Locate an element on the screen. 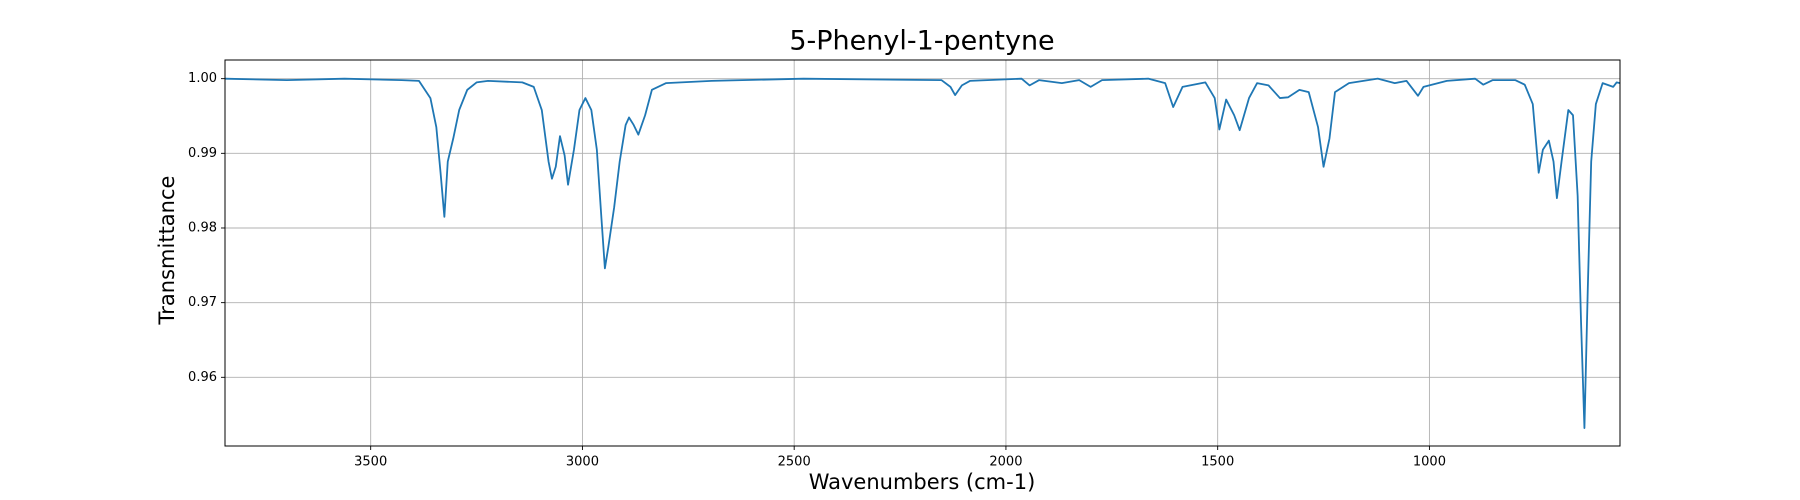 Image resolution: width=1800 pixels, height=500 pixels. x-tick-label: 3000 is located at coordinates (582, 462).